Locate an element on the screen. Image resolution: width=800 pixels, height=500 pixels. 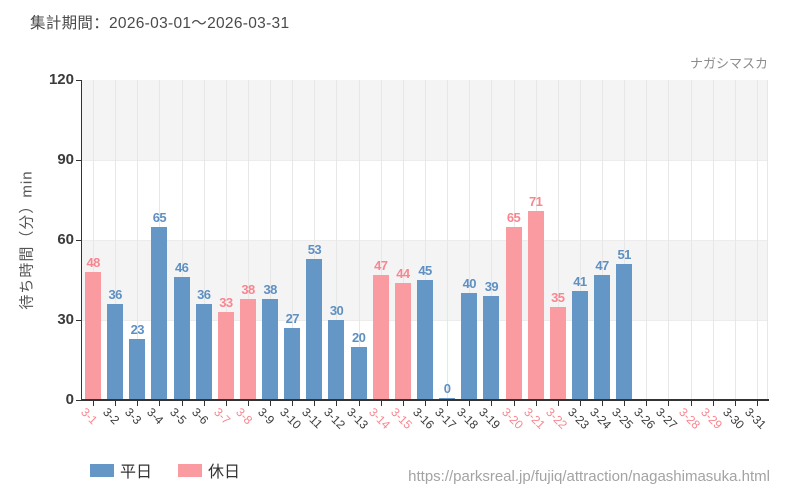
y-tick-label-0: 0 is located at coordinates (69, 399).